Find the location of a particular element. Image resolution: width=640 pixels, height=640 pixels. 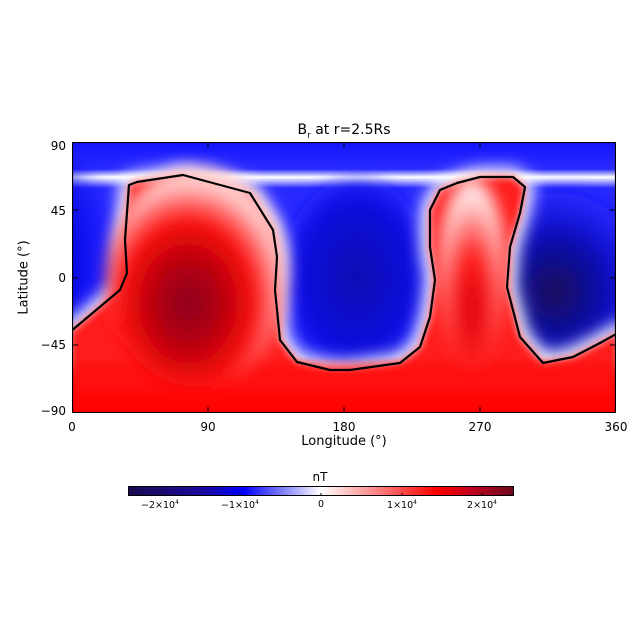

x-tick-360: 360 is located at coordinates (616, 427).